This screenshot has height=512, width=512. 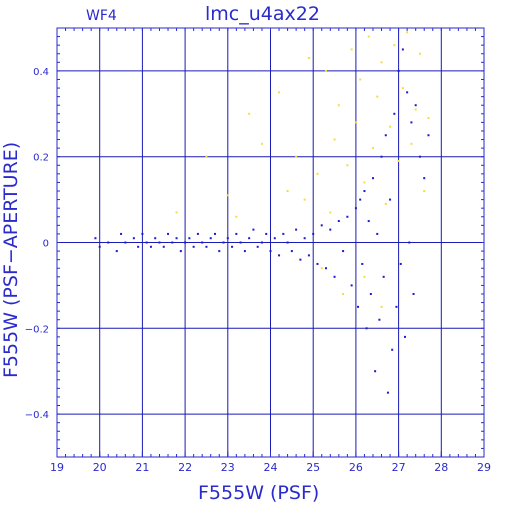 What do you see at coordinates (484, 467) in the screenshot?
I see `x-tick-label: 29` at bounding box center [484, 467].